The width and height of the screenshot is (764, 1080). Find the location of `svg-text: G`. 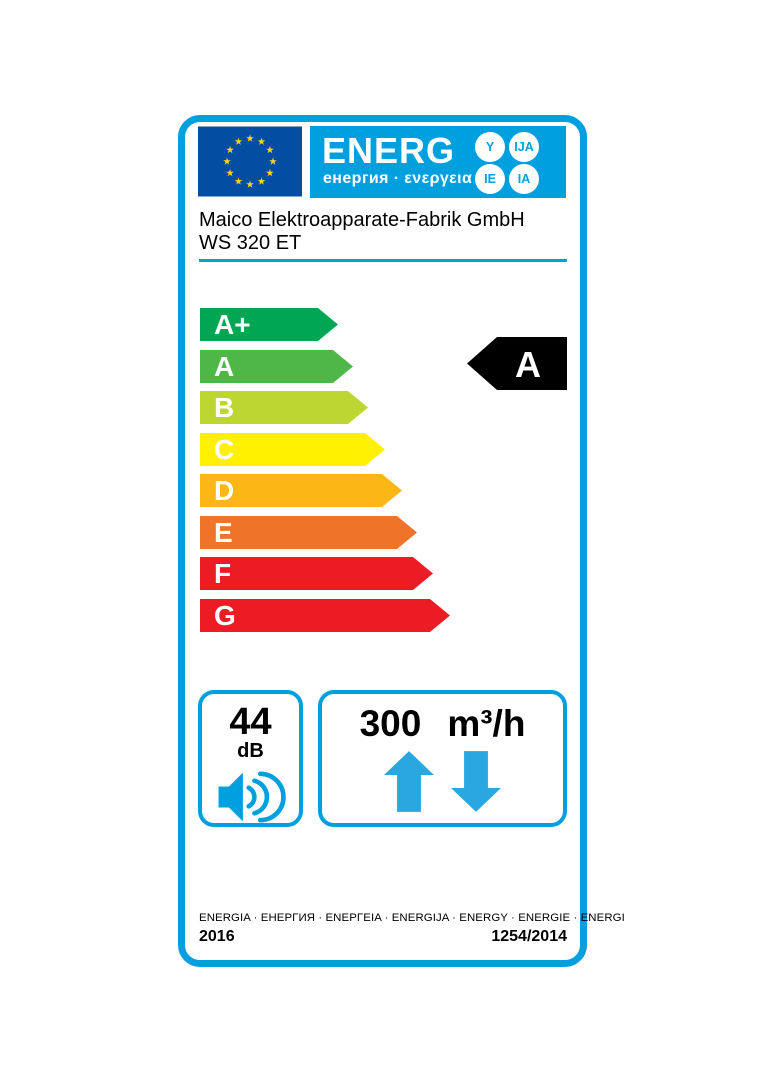

svg-text: G is located at coordinates (225, 615).